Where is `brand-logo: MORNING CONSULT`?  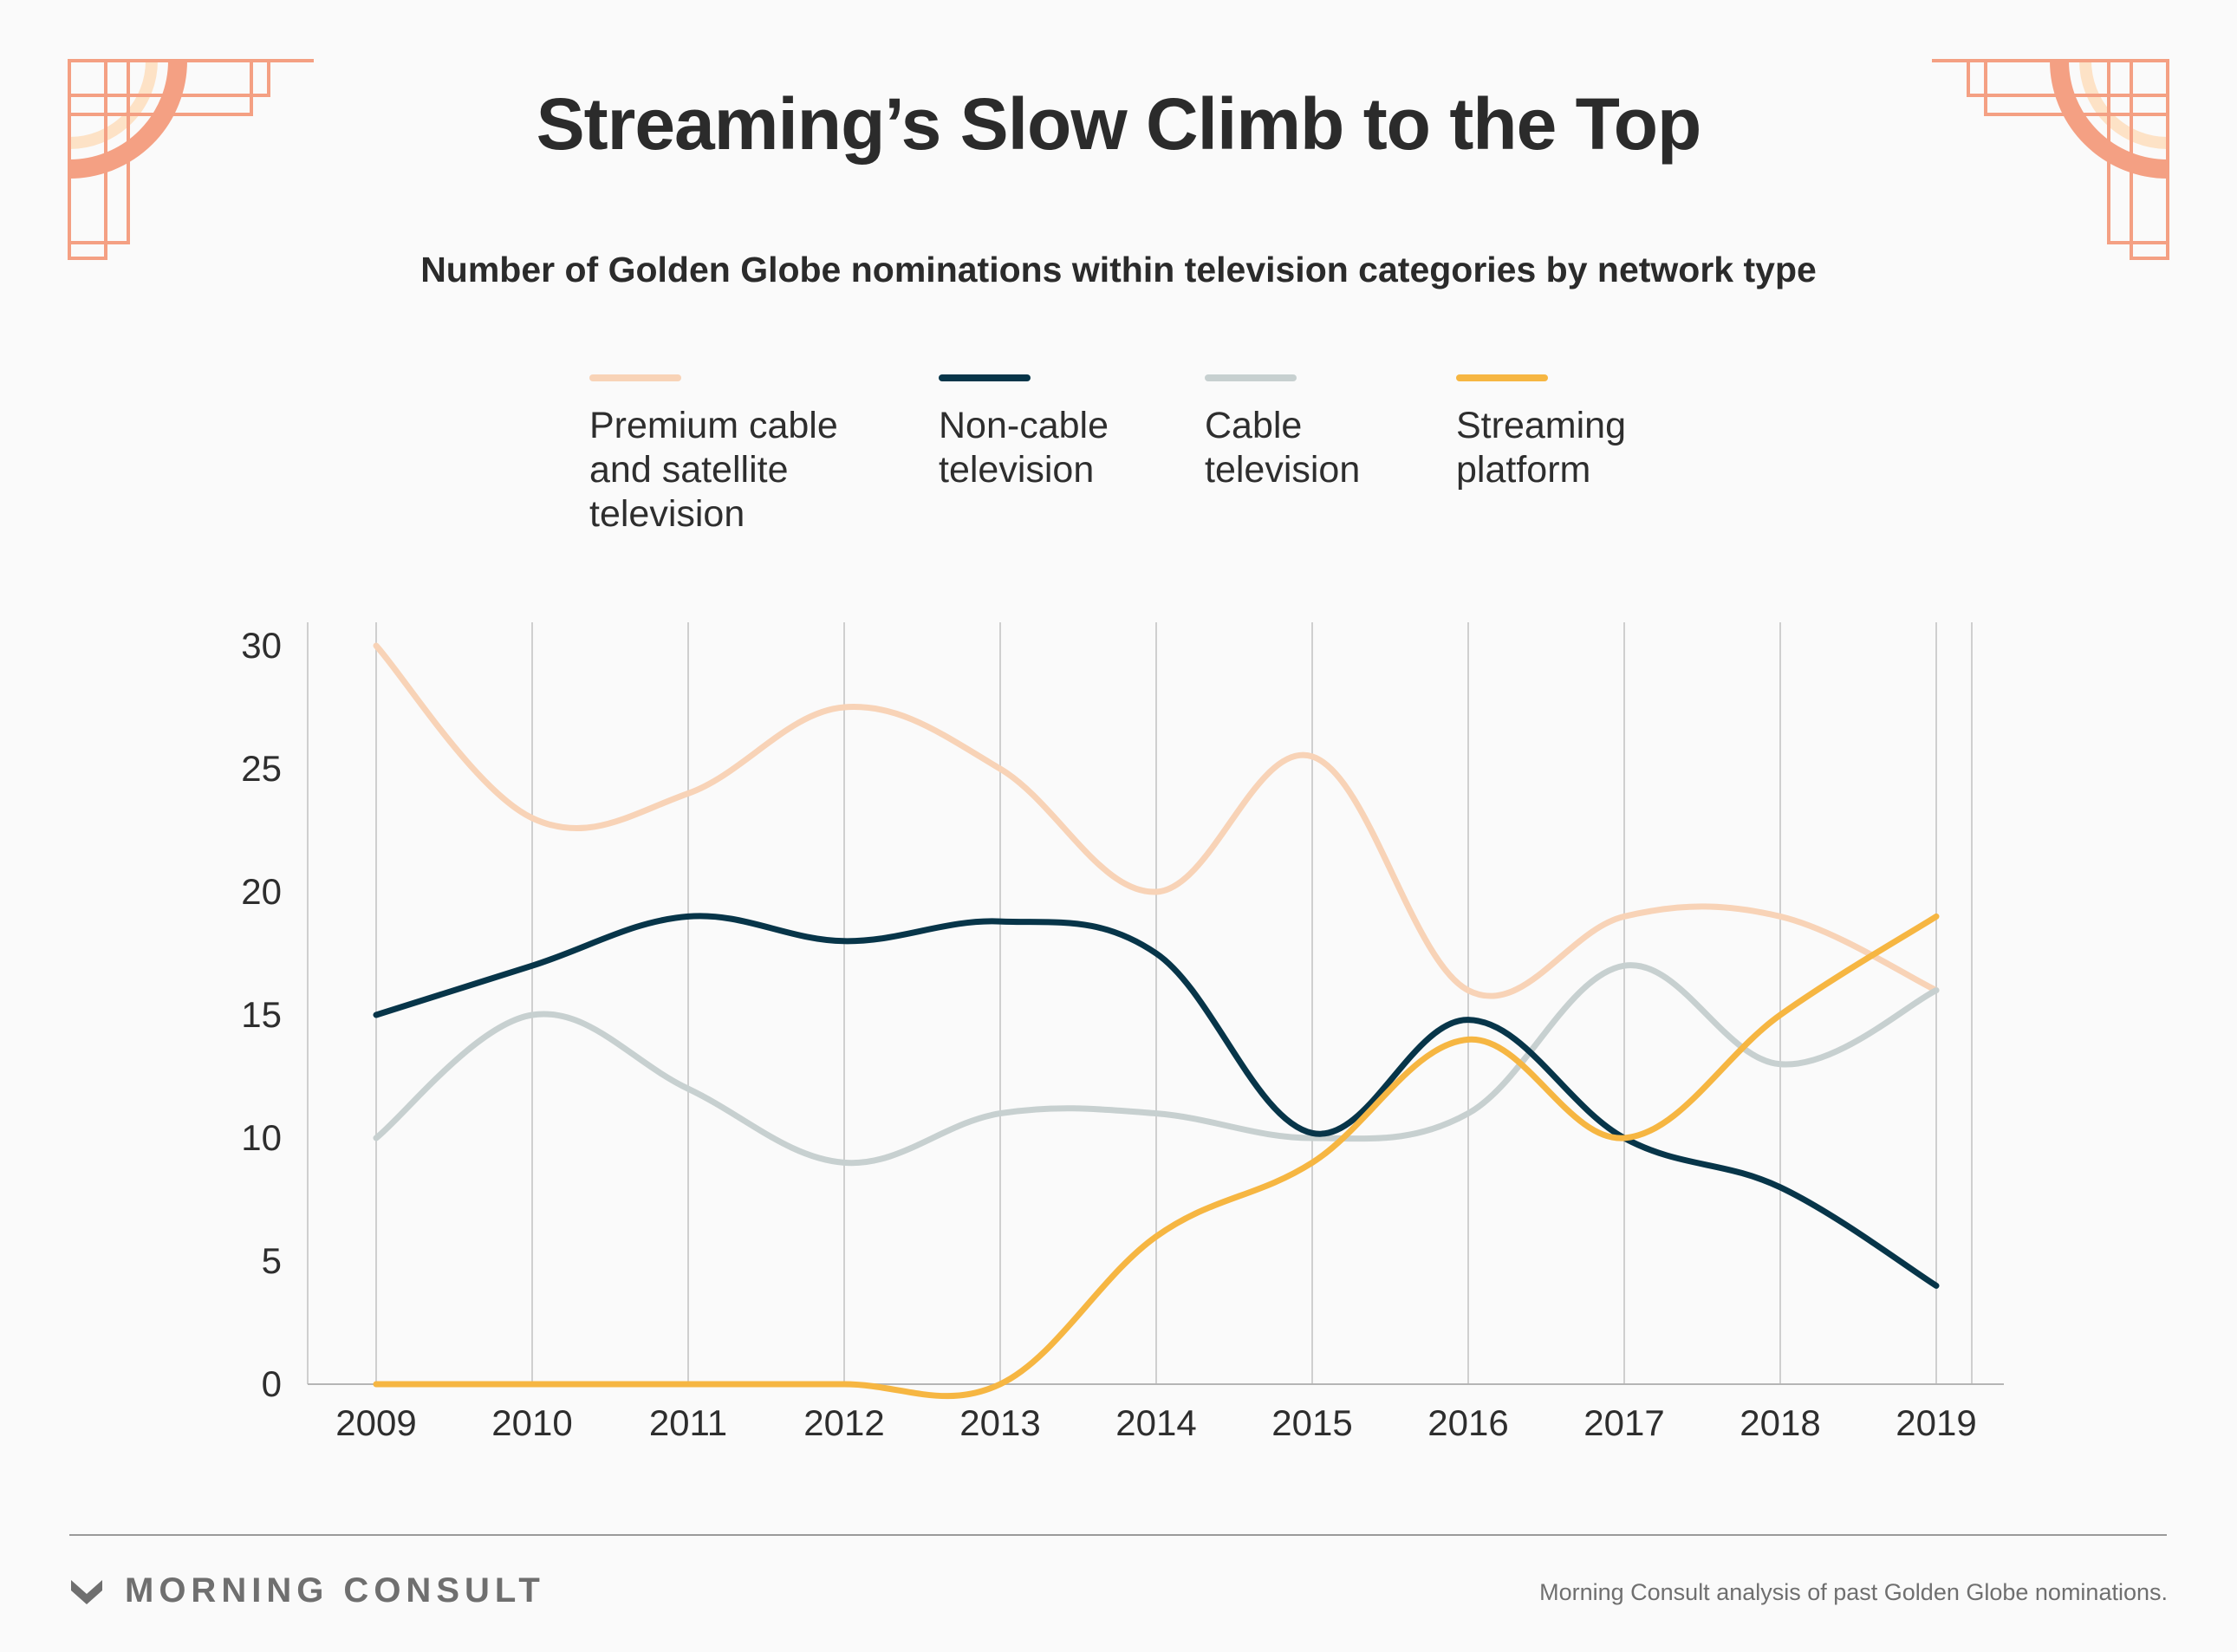
brand-logo: MORNING CONSULT is located at coordinates (307, 1590).